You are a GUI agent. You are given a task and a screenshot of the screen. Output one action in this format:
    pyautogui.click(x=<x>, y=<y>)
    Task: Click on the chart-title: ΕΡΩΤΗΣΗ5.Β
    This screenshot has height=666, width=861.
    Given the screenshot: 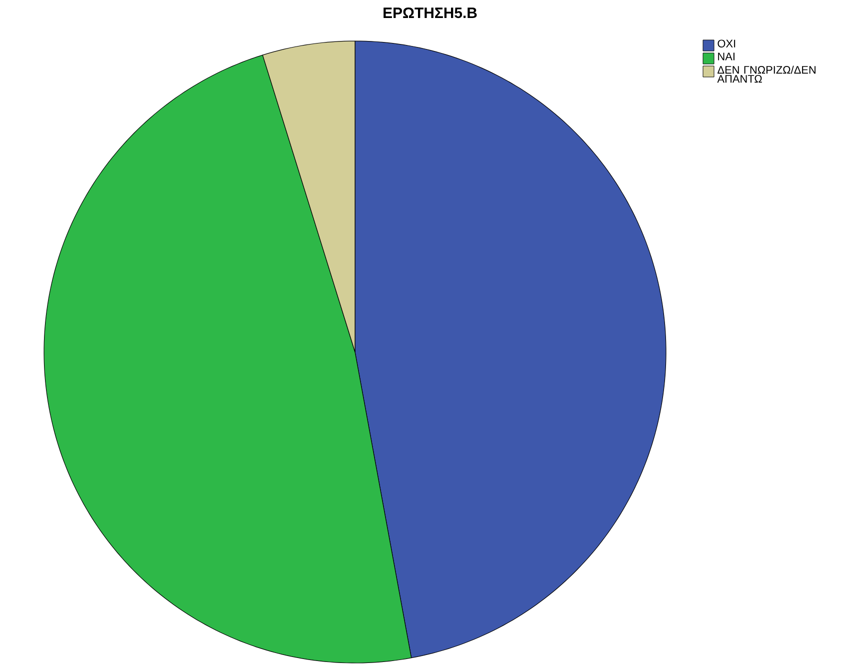 What is the action you would take?
    pyautogui.click(x=430, y=13)
    